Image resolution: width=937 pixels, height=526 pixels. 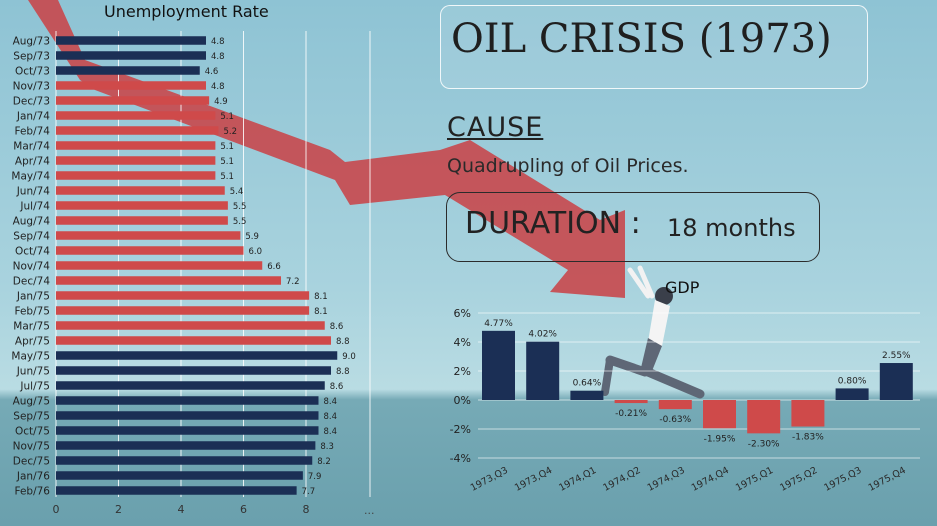 What do you see at coordinates (653, 332) in the screenshot?
I see `falling-person` at bounding box center [653, 332].